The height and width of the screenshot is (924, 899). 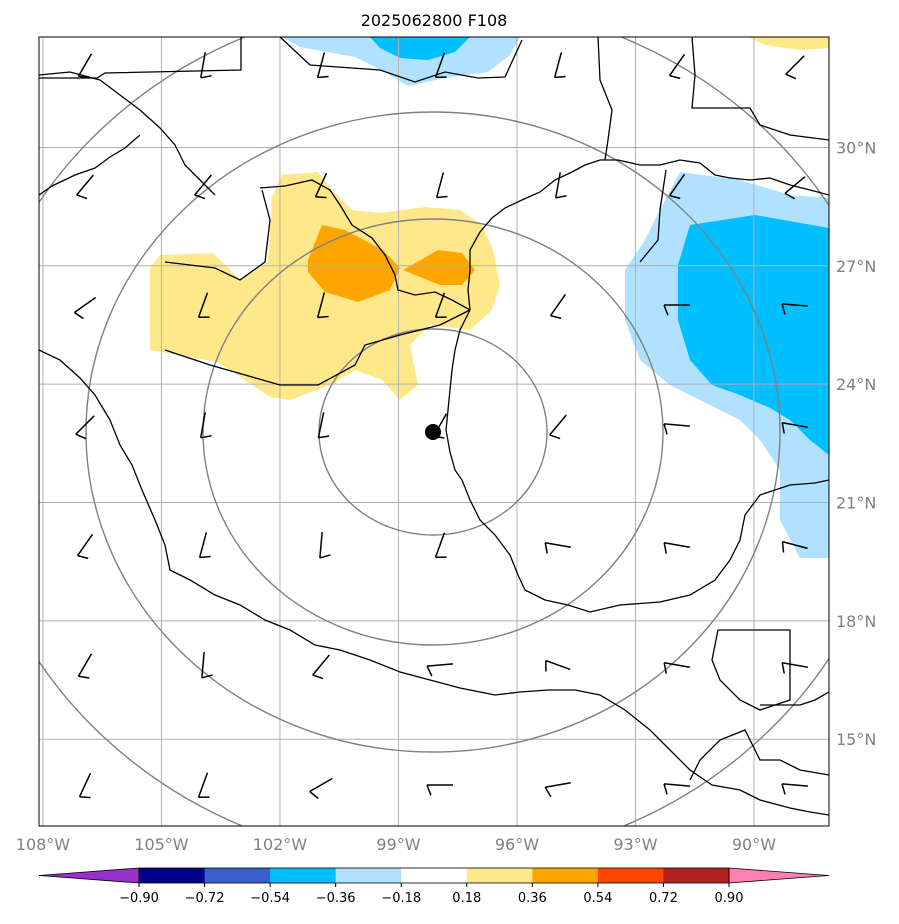 I want to click on colorbar-frame, so click(x=434, y=875).